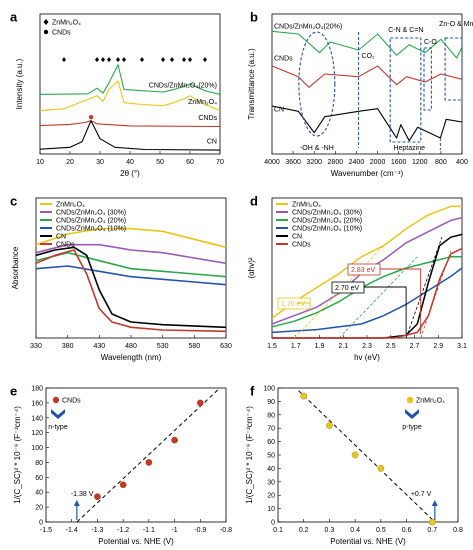 This screenshot has height=550, width=473. I want to click on x-tick-label-c: 530, so click(163, 346).